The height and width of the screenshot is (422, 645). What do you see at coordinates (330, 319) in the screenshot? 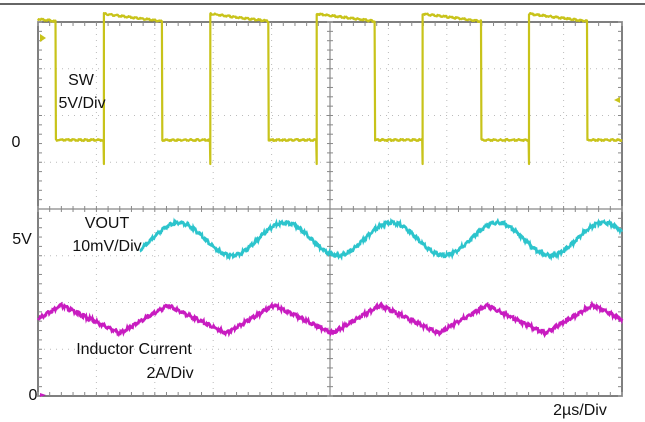
I see `inductor-current-trace` at bounding box center [330, 319].